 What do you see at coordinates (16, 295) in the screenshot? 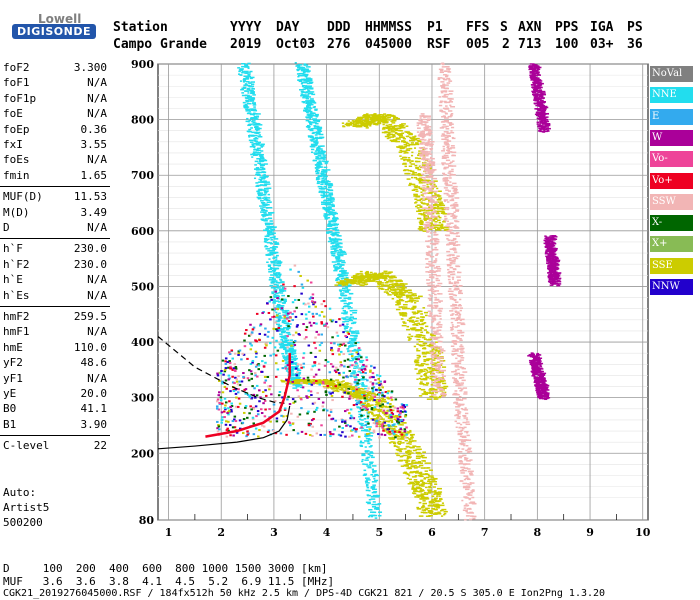
I see `param-name: h`Es` at bounding box center [16, 295].